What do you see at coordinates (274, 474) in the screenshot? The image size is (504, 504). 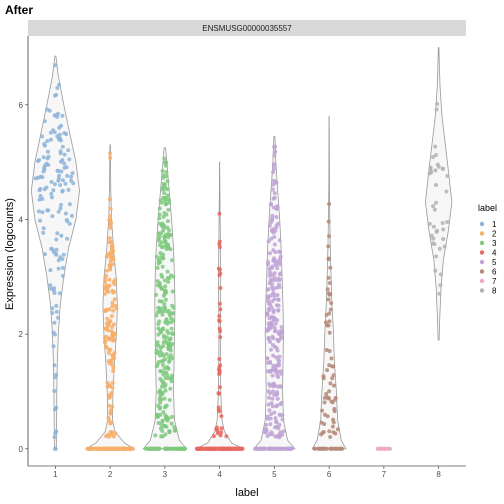 I see `x-tick-label: 5` at bounding box center [274, 474].